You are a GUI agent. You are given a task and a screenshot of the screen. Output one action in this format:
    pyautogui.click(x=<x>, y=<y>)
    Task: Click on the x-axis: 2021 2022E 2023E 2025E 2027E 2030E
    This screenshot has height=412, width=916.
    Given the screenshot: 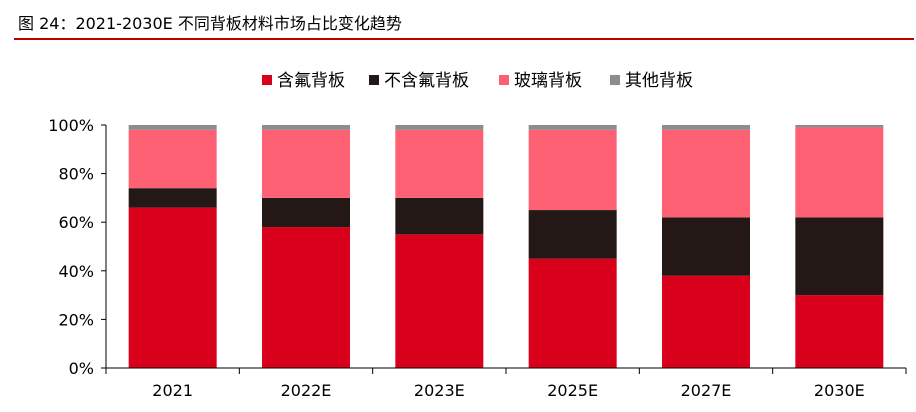 What is the action you would take?
    pyautogui.click(x=506, y=383)
    